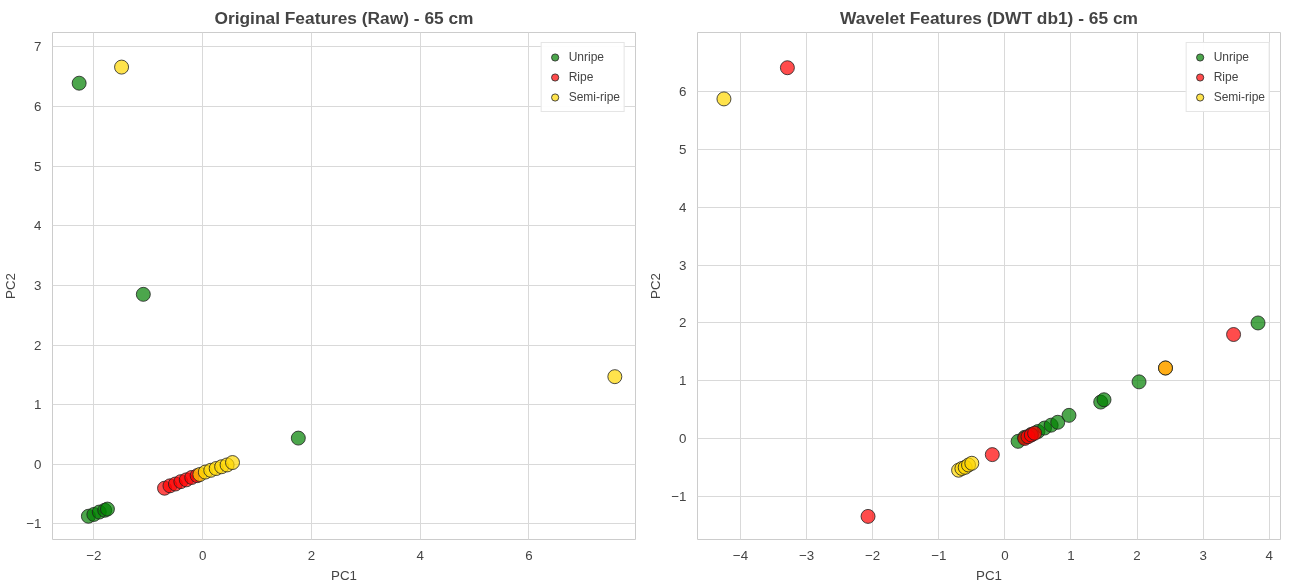 Image resolution: width=1290 pixels, height=587 pixels. I want to click on x-tick-label: −1, so click(939, 555).